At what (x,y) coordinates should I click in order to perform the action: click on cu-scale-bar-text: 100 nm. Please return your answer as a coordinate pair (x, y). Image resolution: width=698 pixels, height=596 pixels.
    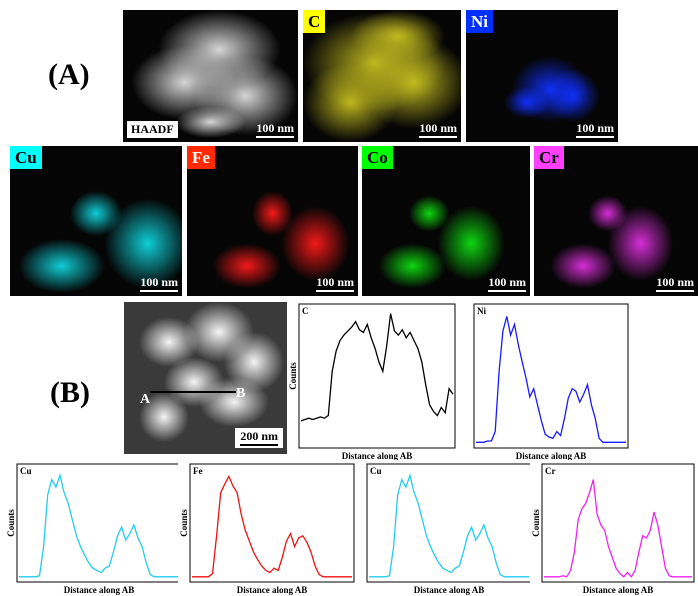
    Looking at the image, I should click on (159, 282).